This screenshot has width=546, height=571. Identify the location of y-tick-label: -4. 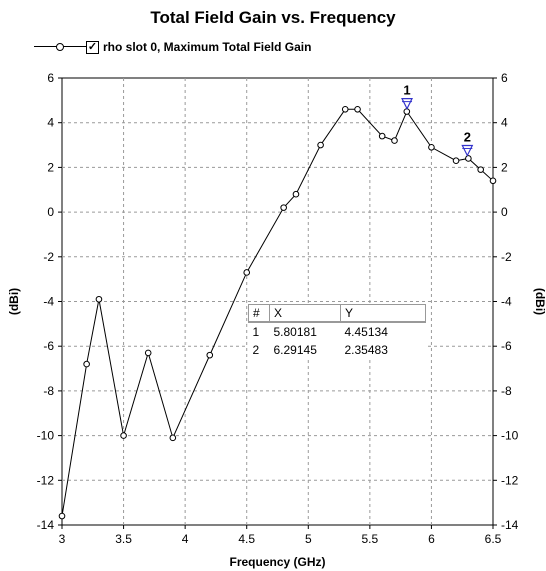
(48, 302).